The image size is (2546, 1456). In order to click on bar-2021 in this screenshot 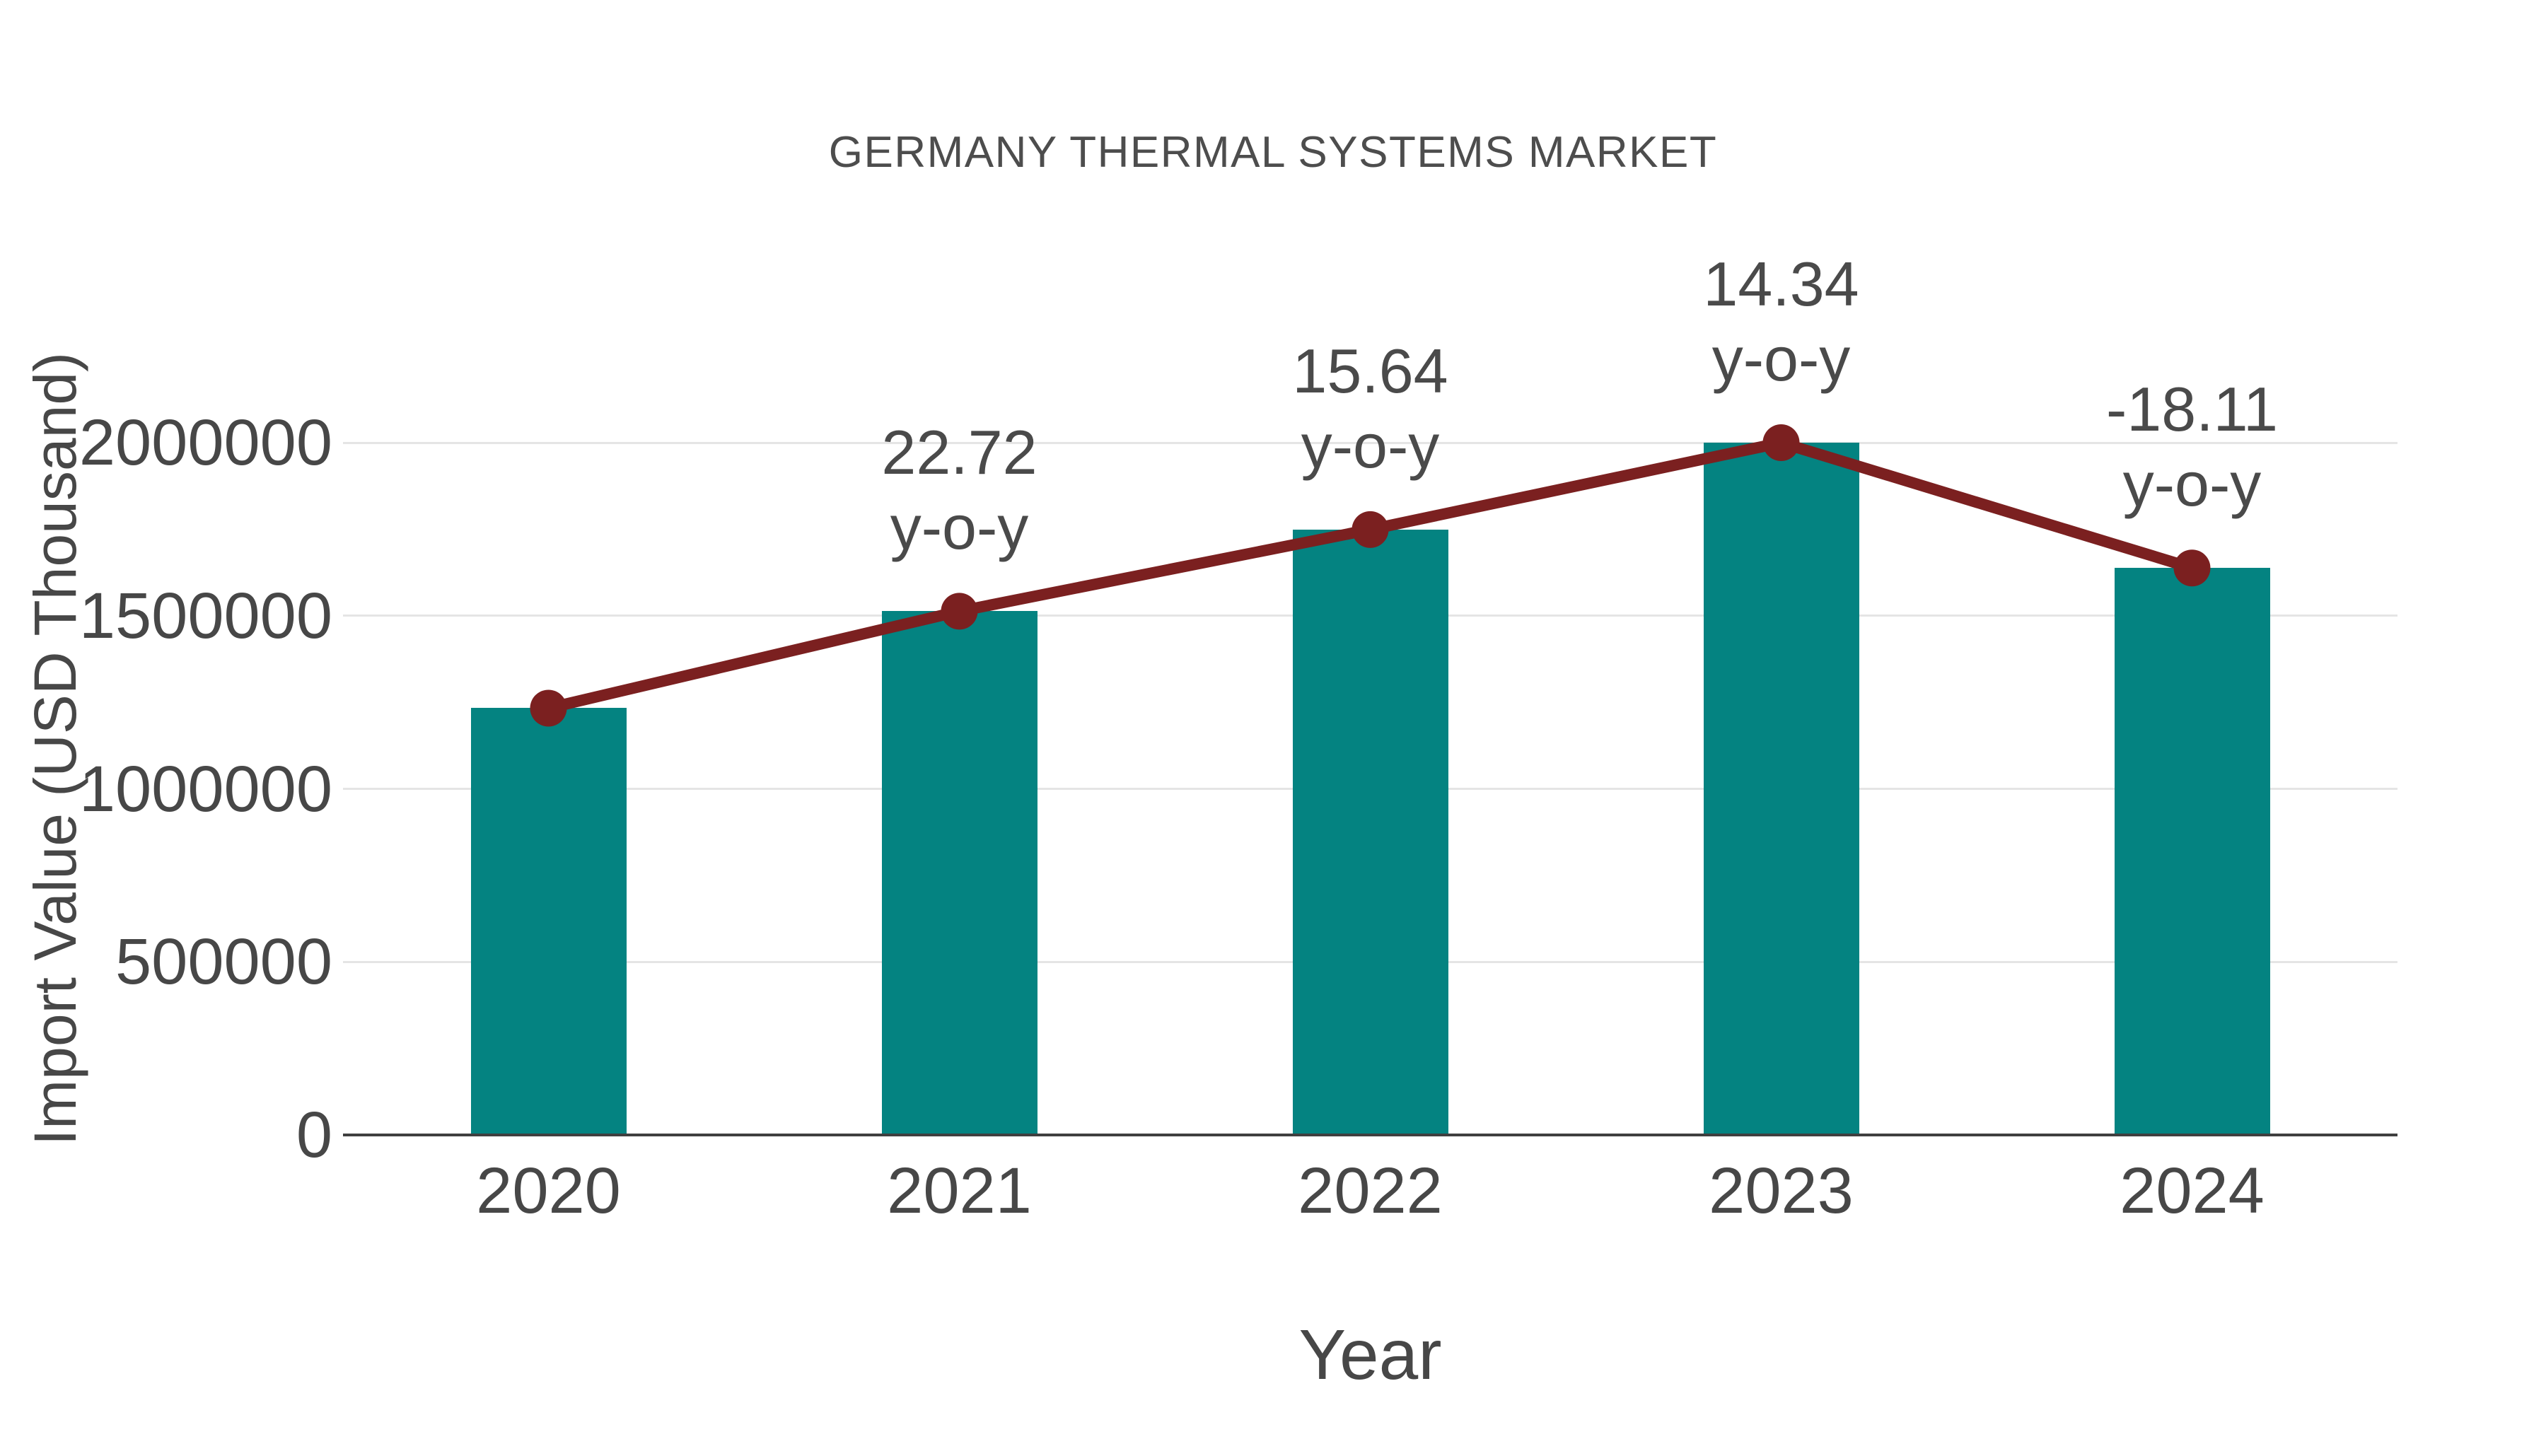, I will do `click(959, 873)`.